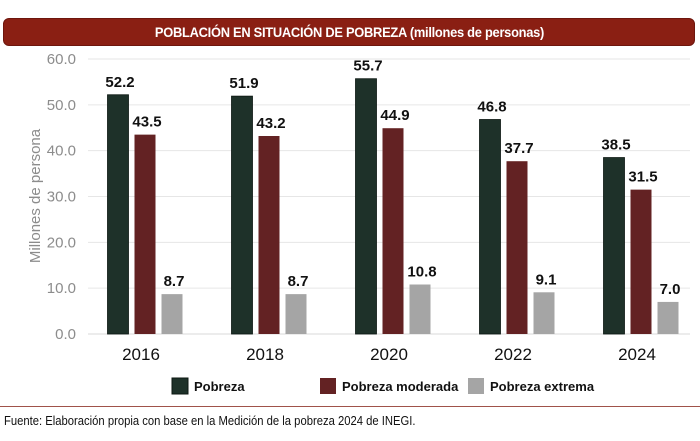 This screenshot has height=441, width=700. Describe the element at coordinates (367, 66) in the screenshot. I see `data-label: 55.7` at that location.